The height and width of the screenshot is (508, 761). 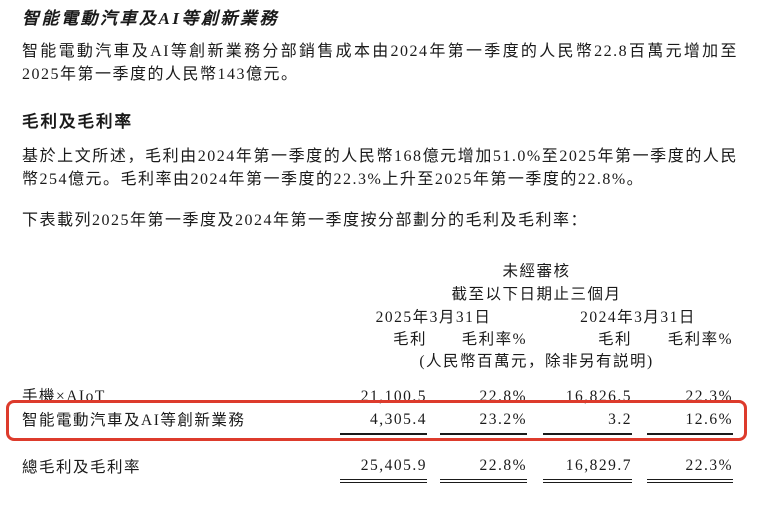 I want to click on cell-gp-2024: 16,826.5, so click(x=598, y=396).